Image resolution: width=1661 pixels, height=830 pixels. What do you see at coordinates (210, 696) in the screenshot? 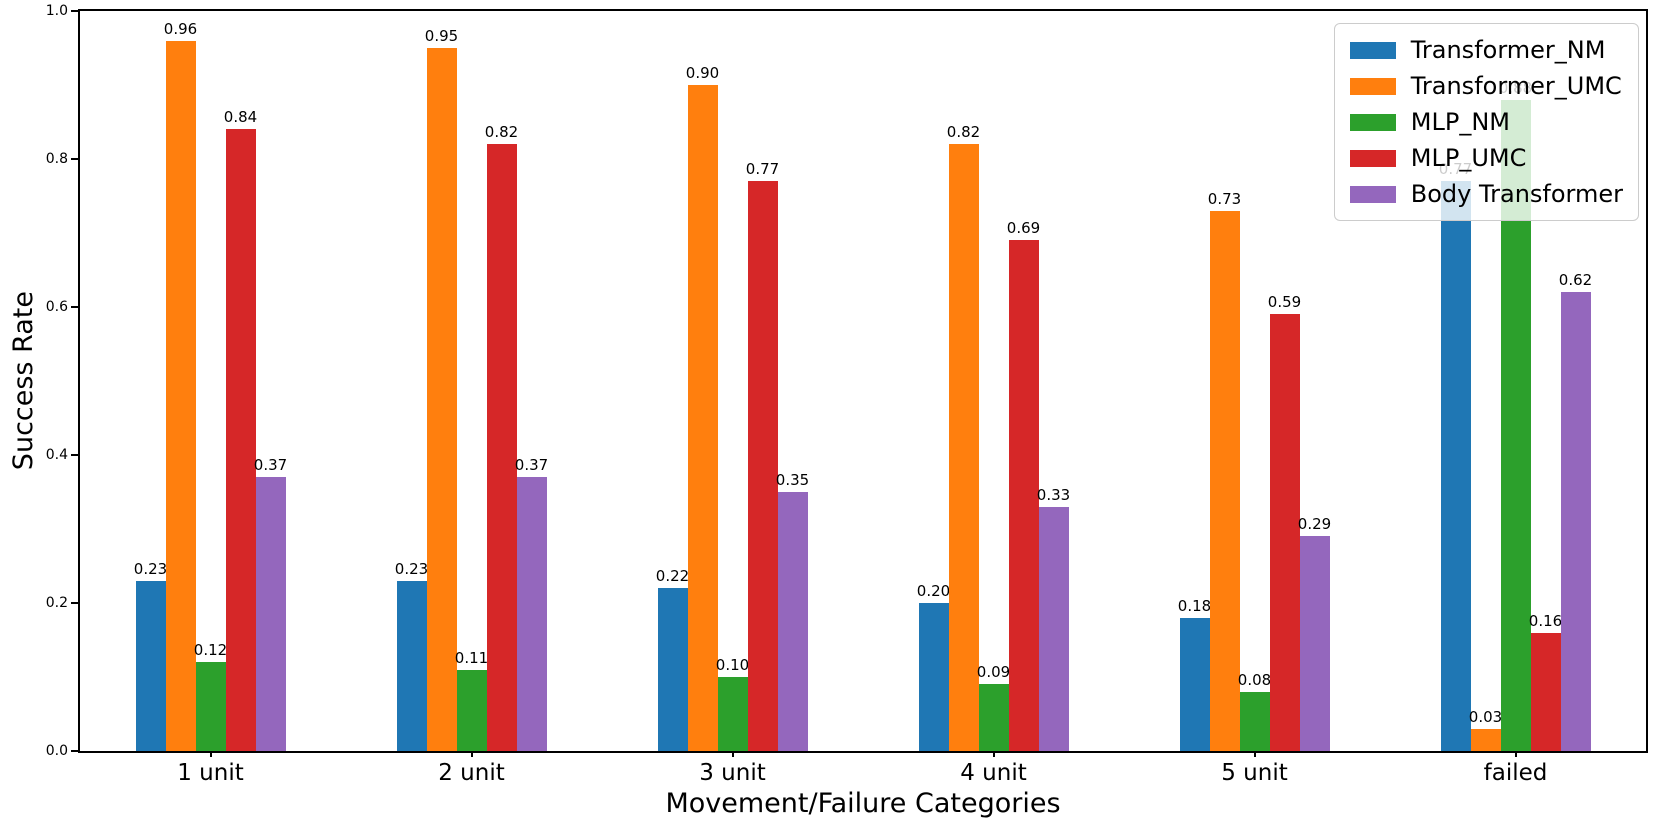
I see `bar: 0.12` at bounding box center [210, 696].